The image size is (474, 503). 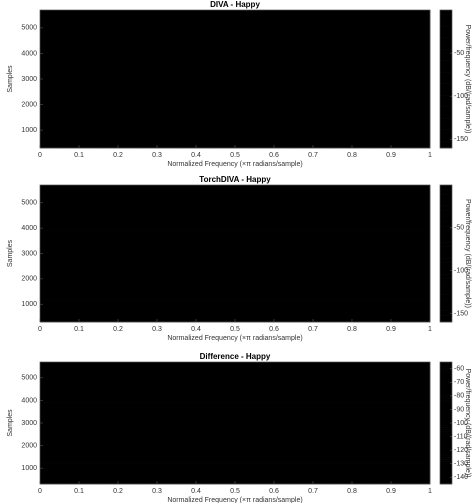 What do you see at coordinates (29, 79) in the screenshot?
I see `y-tick-label: 3000` at bounding box center [29, 79].